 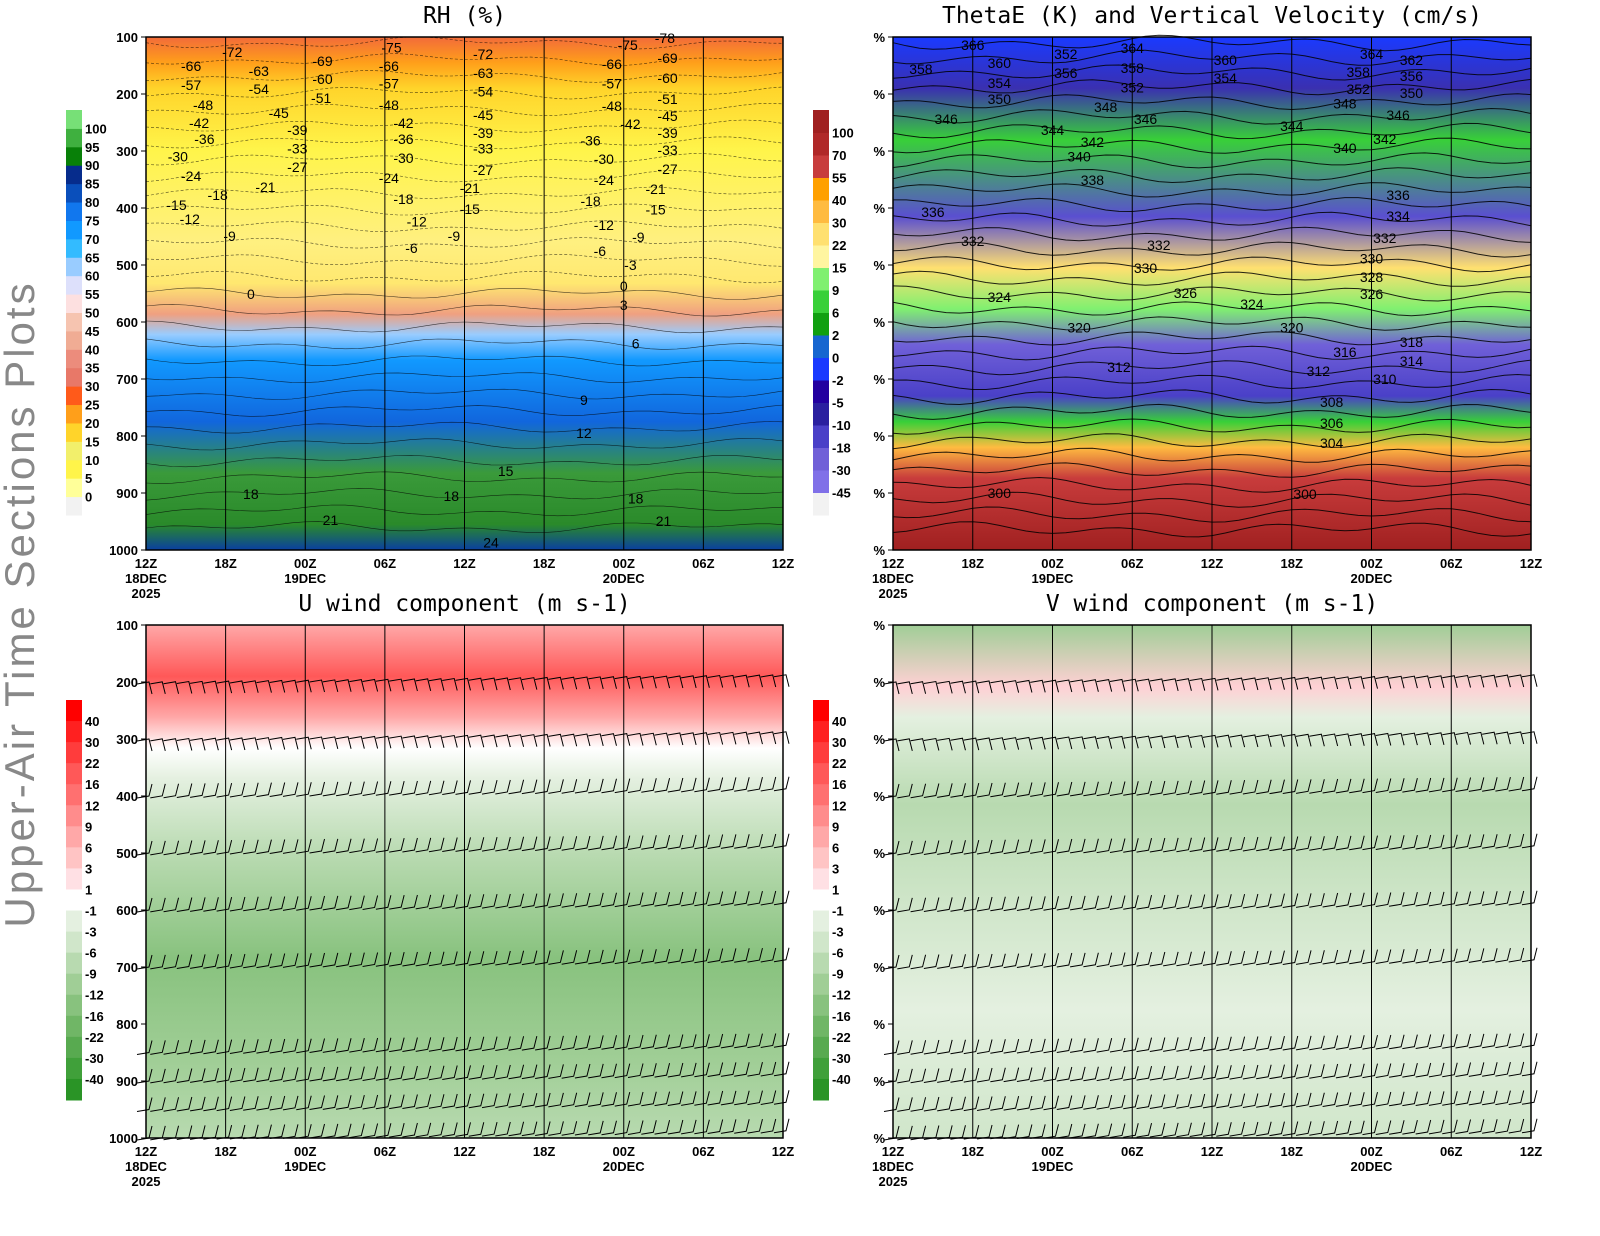 I want to click on contour-label: 12, so click(x=584, y=433).